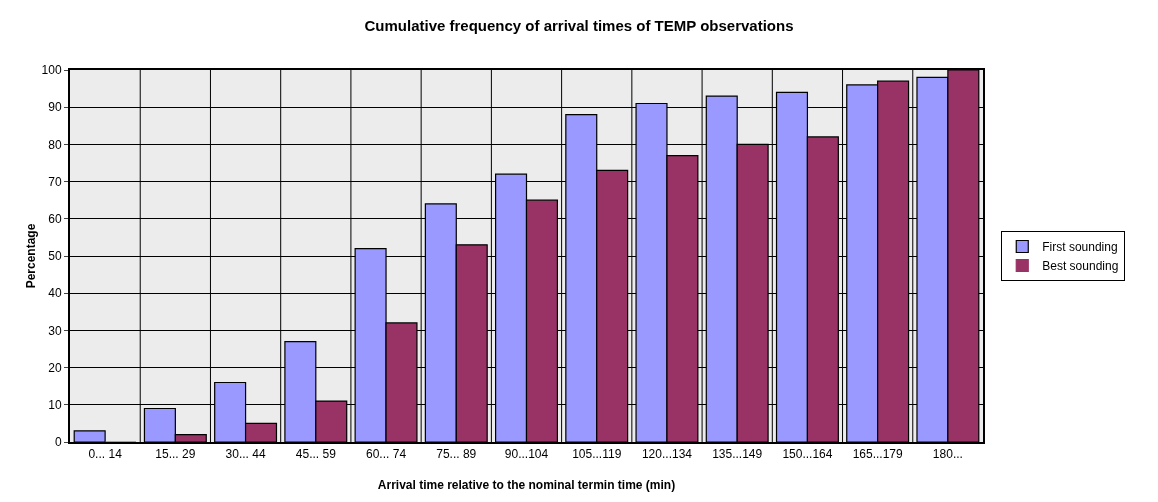 The width and height of the screenshot is (1158, 502). Describe the element at coordinates (877, 454) in the screenshot. I see `x-tick-label: 165...179` at that location.